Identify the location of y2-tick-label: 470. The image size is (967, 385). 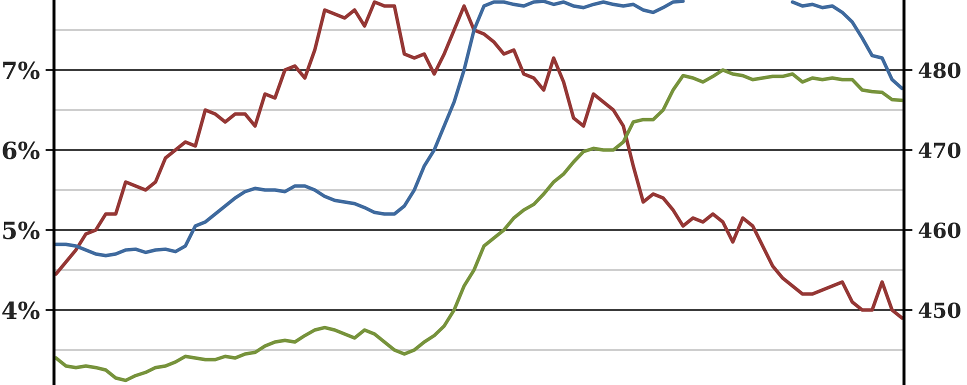
(939, 150).